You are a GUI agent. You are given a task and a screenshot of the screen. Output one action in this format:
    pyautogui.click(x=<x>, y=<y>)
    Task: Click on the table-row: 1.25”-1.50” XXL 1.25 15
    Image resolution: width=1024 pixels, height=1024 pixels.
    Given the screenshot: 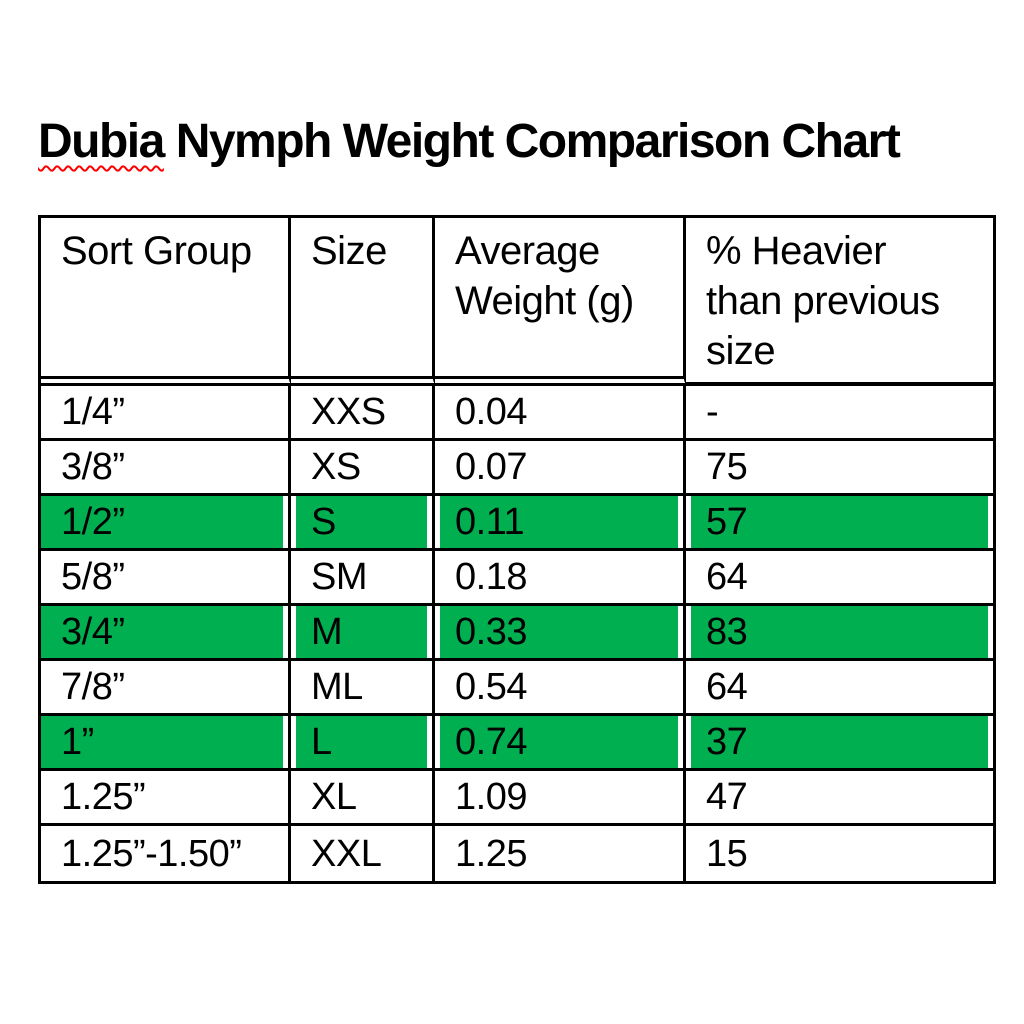 What is the action you would take?
    pyautogui.click(x=517, y=853)
    